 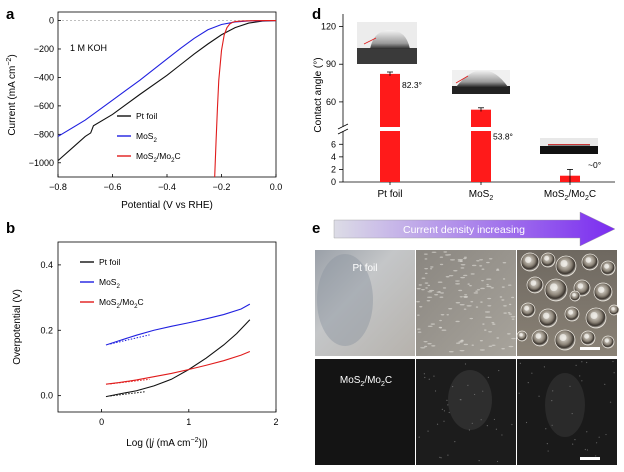 I want to click on x-tick-label-b: 1, so click(x=188, y=422).